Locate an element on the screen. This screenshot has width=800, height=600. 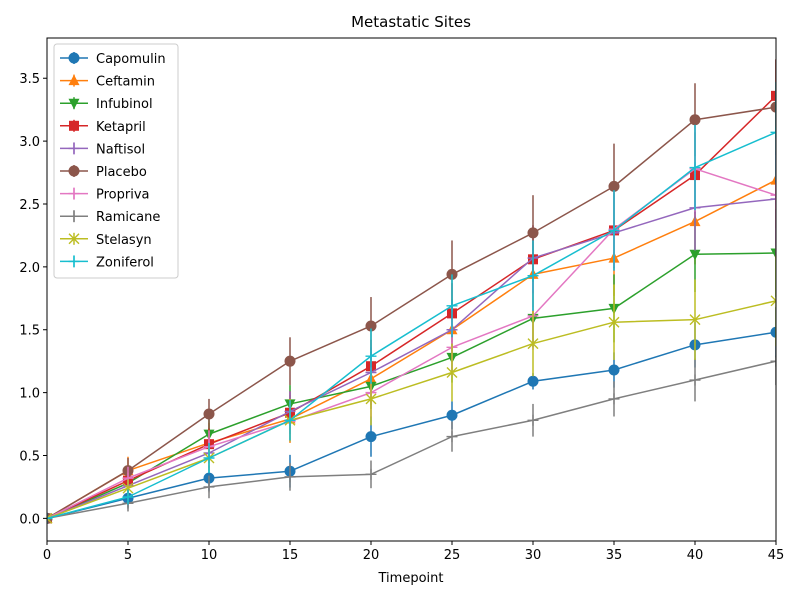
legend-label-capomulin: Capomulin is located at coordinates (131, 59).